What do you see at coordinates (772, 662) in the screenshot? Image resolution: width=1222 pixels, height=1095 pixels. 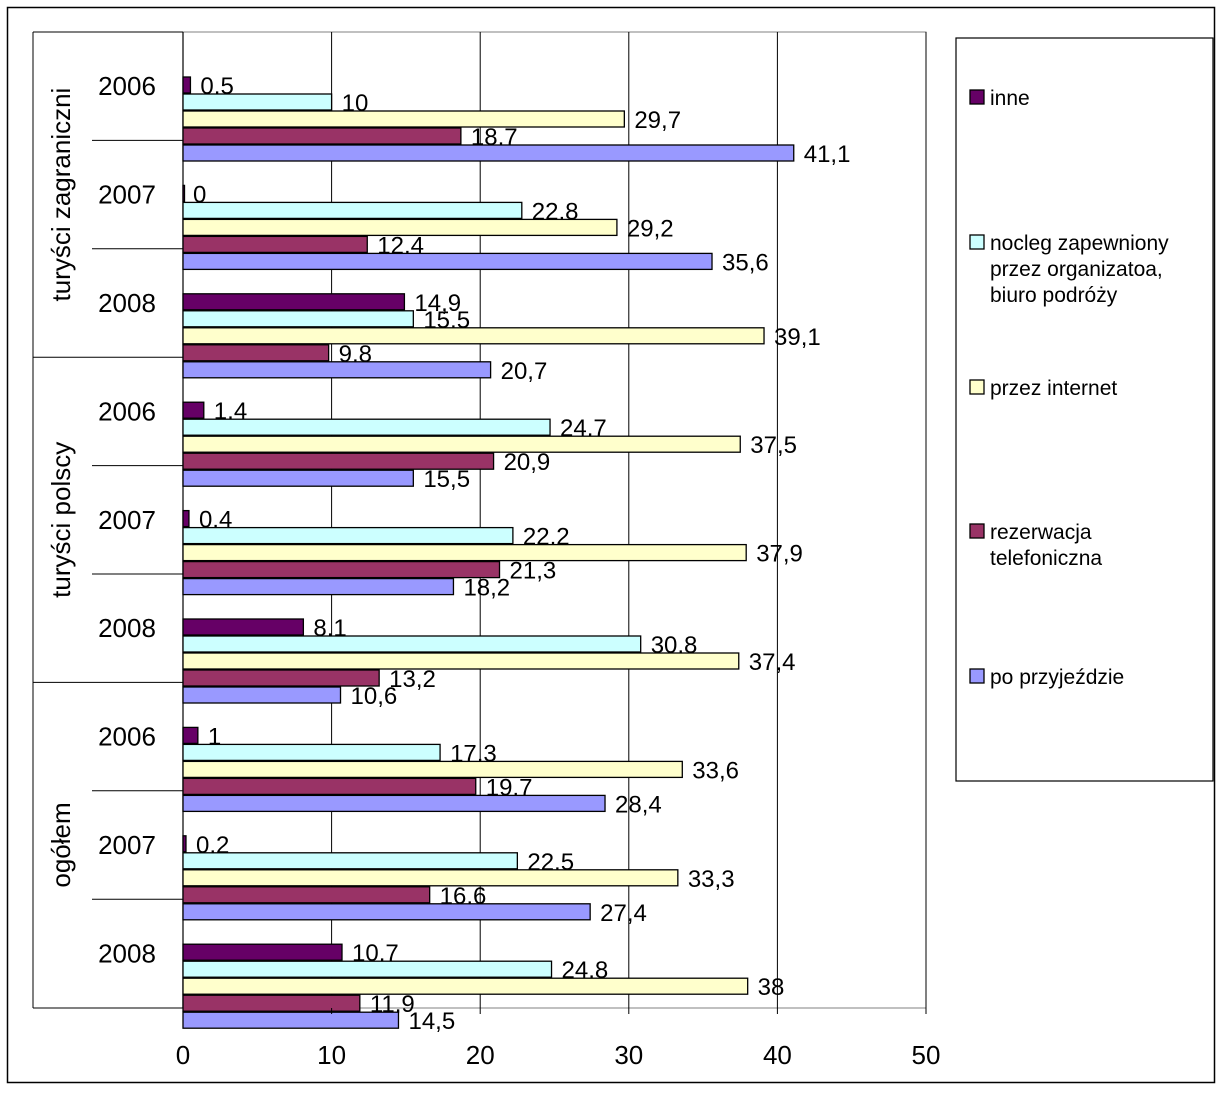 I see `data-label-internet: 37,4` at bounding box center [772, 662].